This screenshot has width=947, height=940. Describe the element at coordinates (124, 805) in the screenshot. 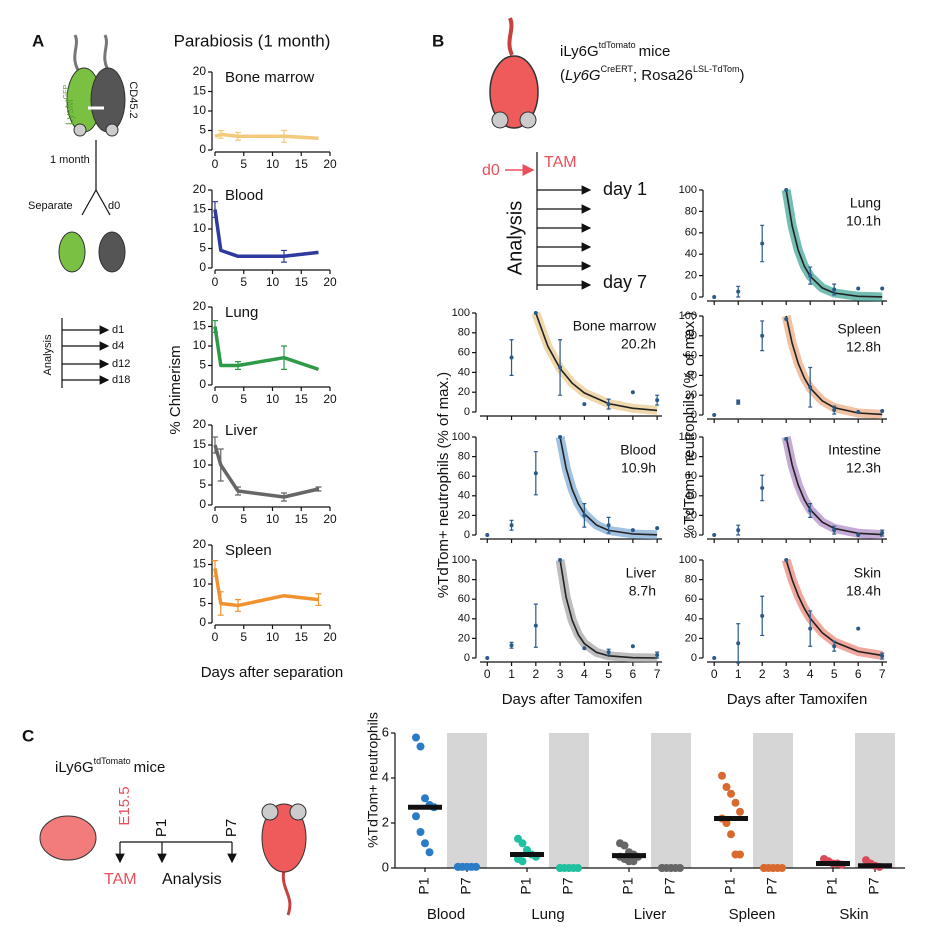

I see `stage-label: E15.5` at that location.